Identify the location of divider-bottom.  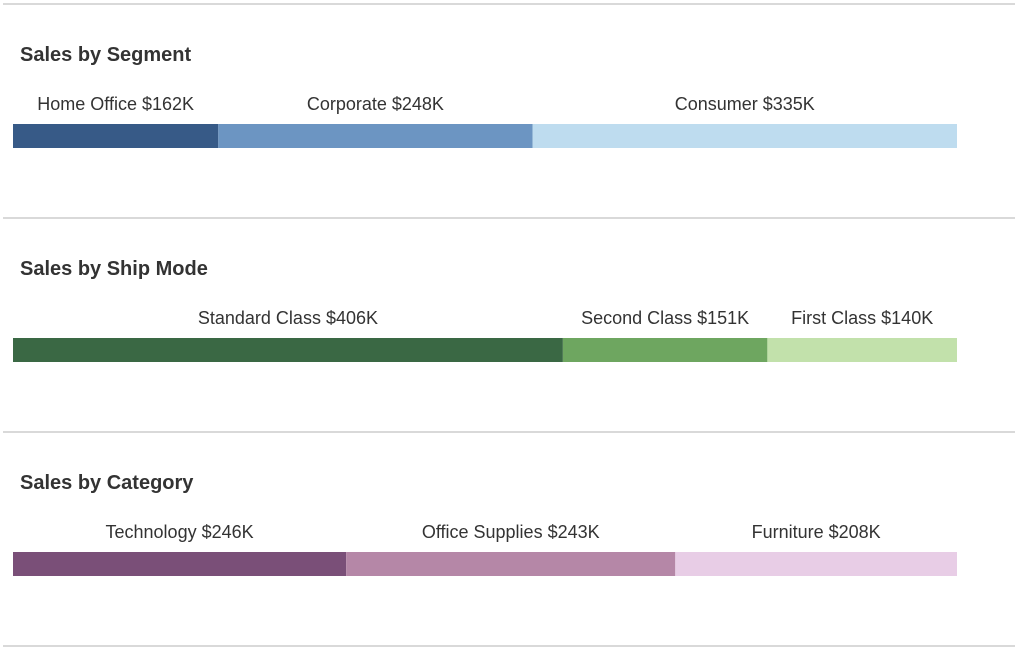
(509, 646).